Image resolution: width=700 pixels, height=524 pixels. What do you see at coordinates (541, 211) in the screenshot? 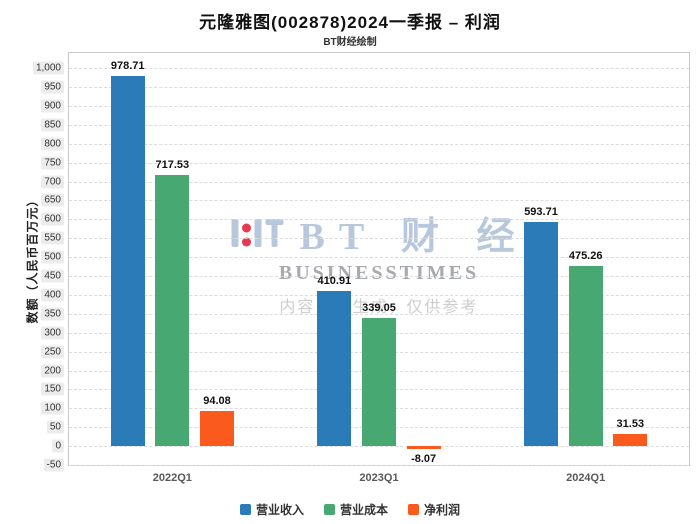
I see `bar-value-label: 593.71` at bounding box center [541, 211].